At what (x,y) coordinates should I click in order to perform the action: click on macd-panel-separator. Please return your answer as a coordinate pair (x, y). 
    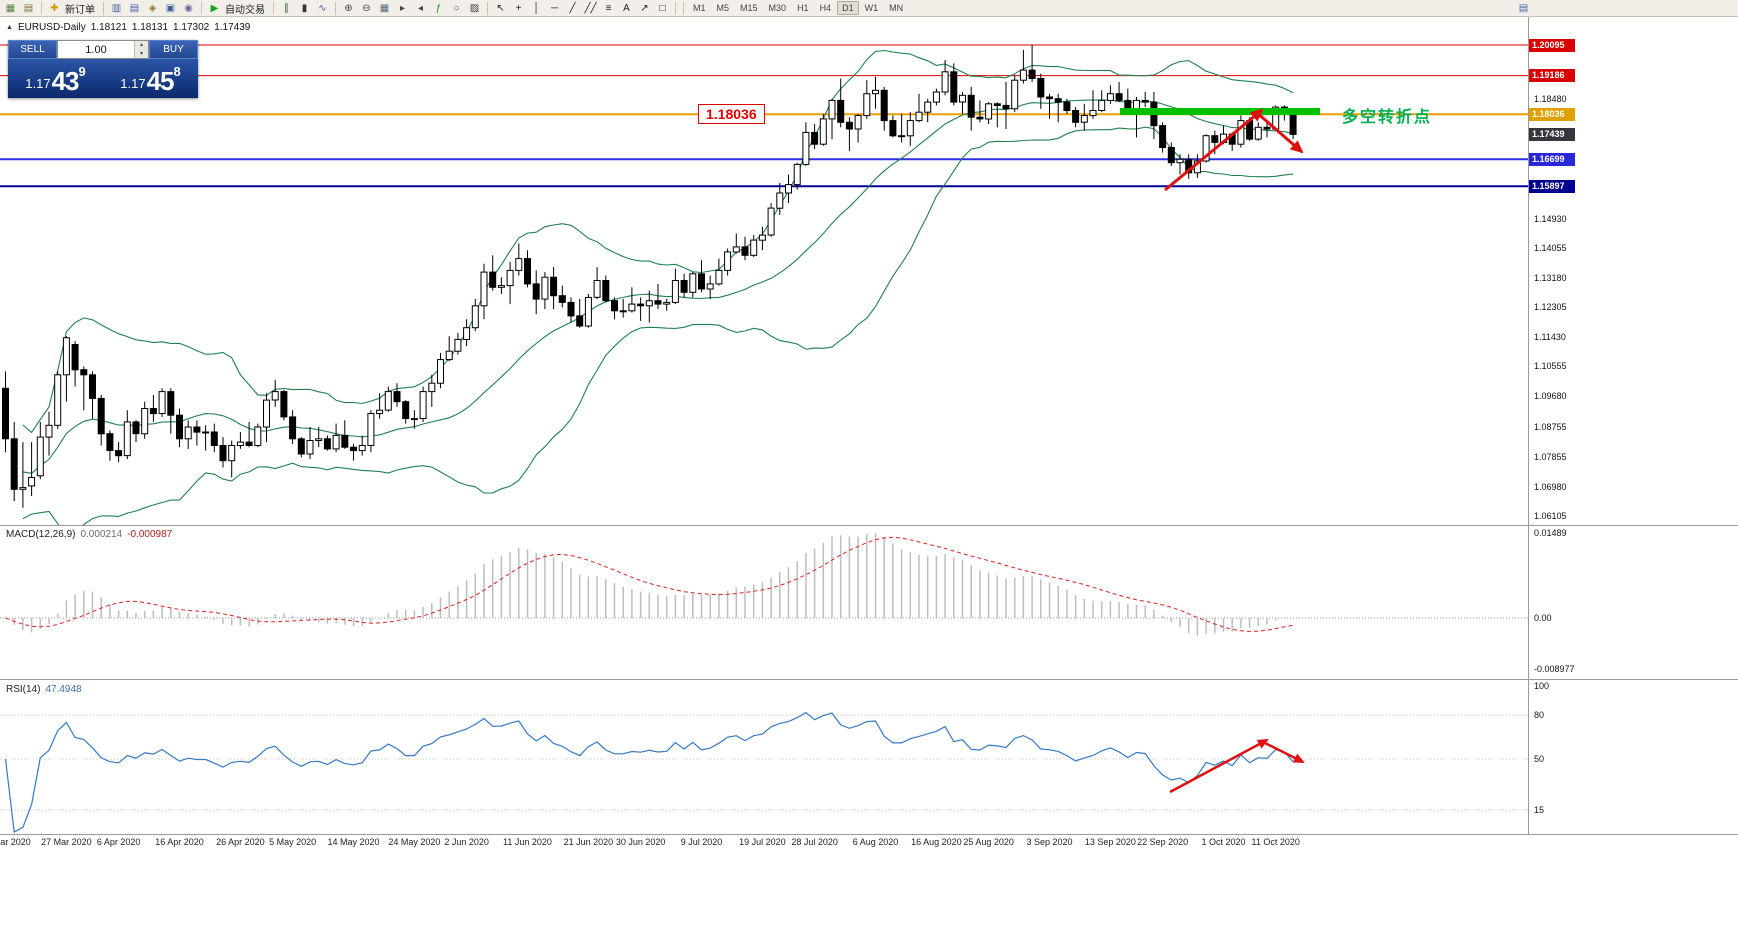
    Looking at the image, I should click on (869, 525).